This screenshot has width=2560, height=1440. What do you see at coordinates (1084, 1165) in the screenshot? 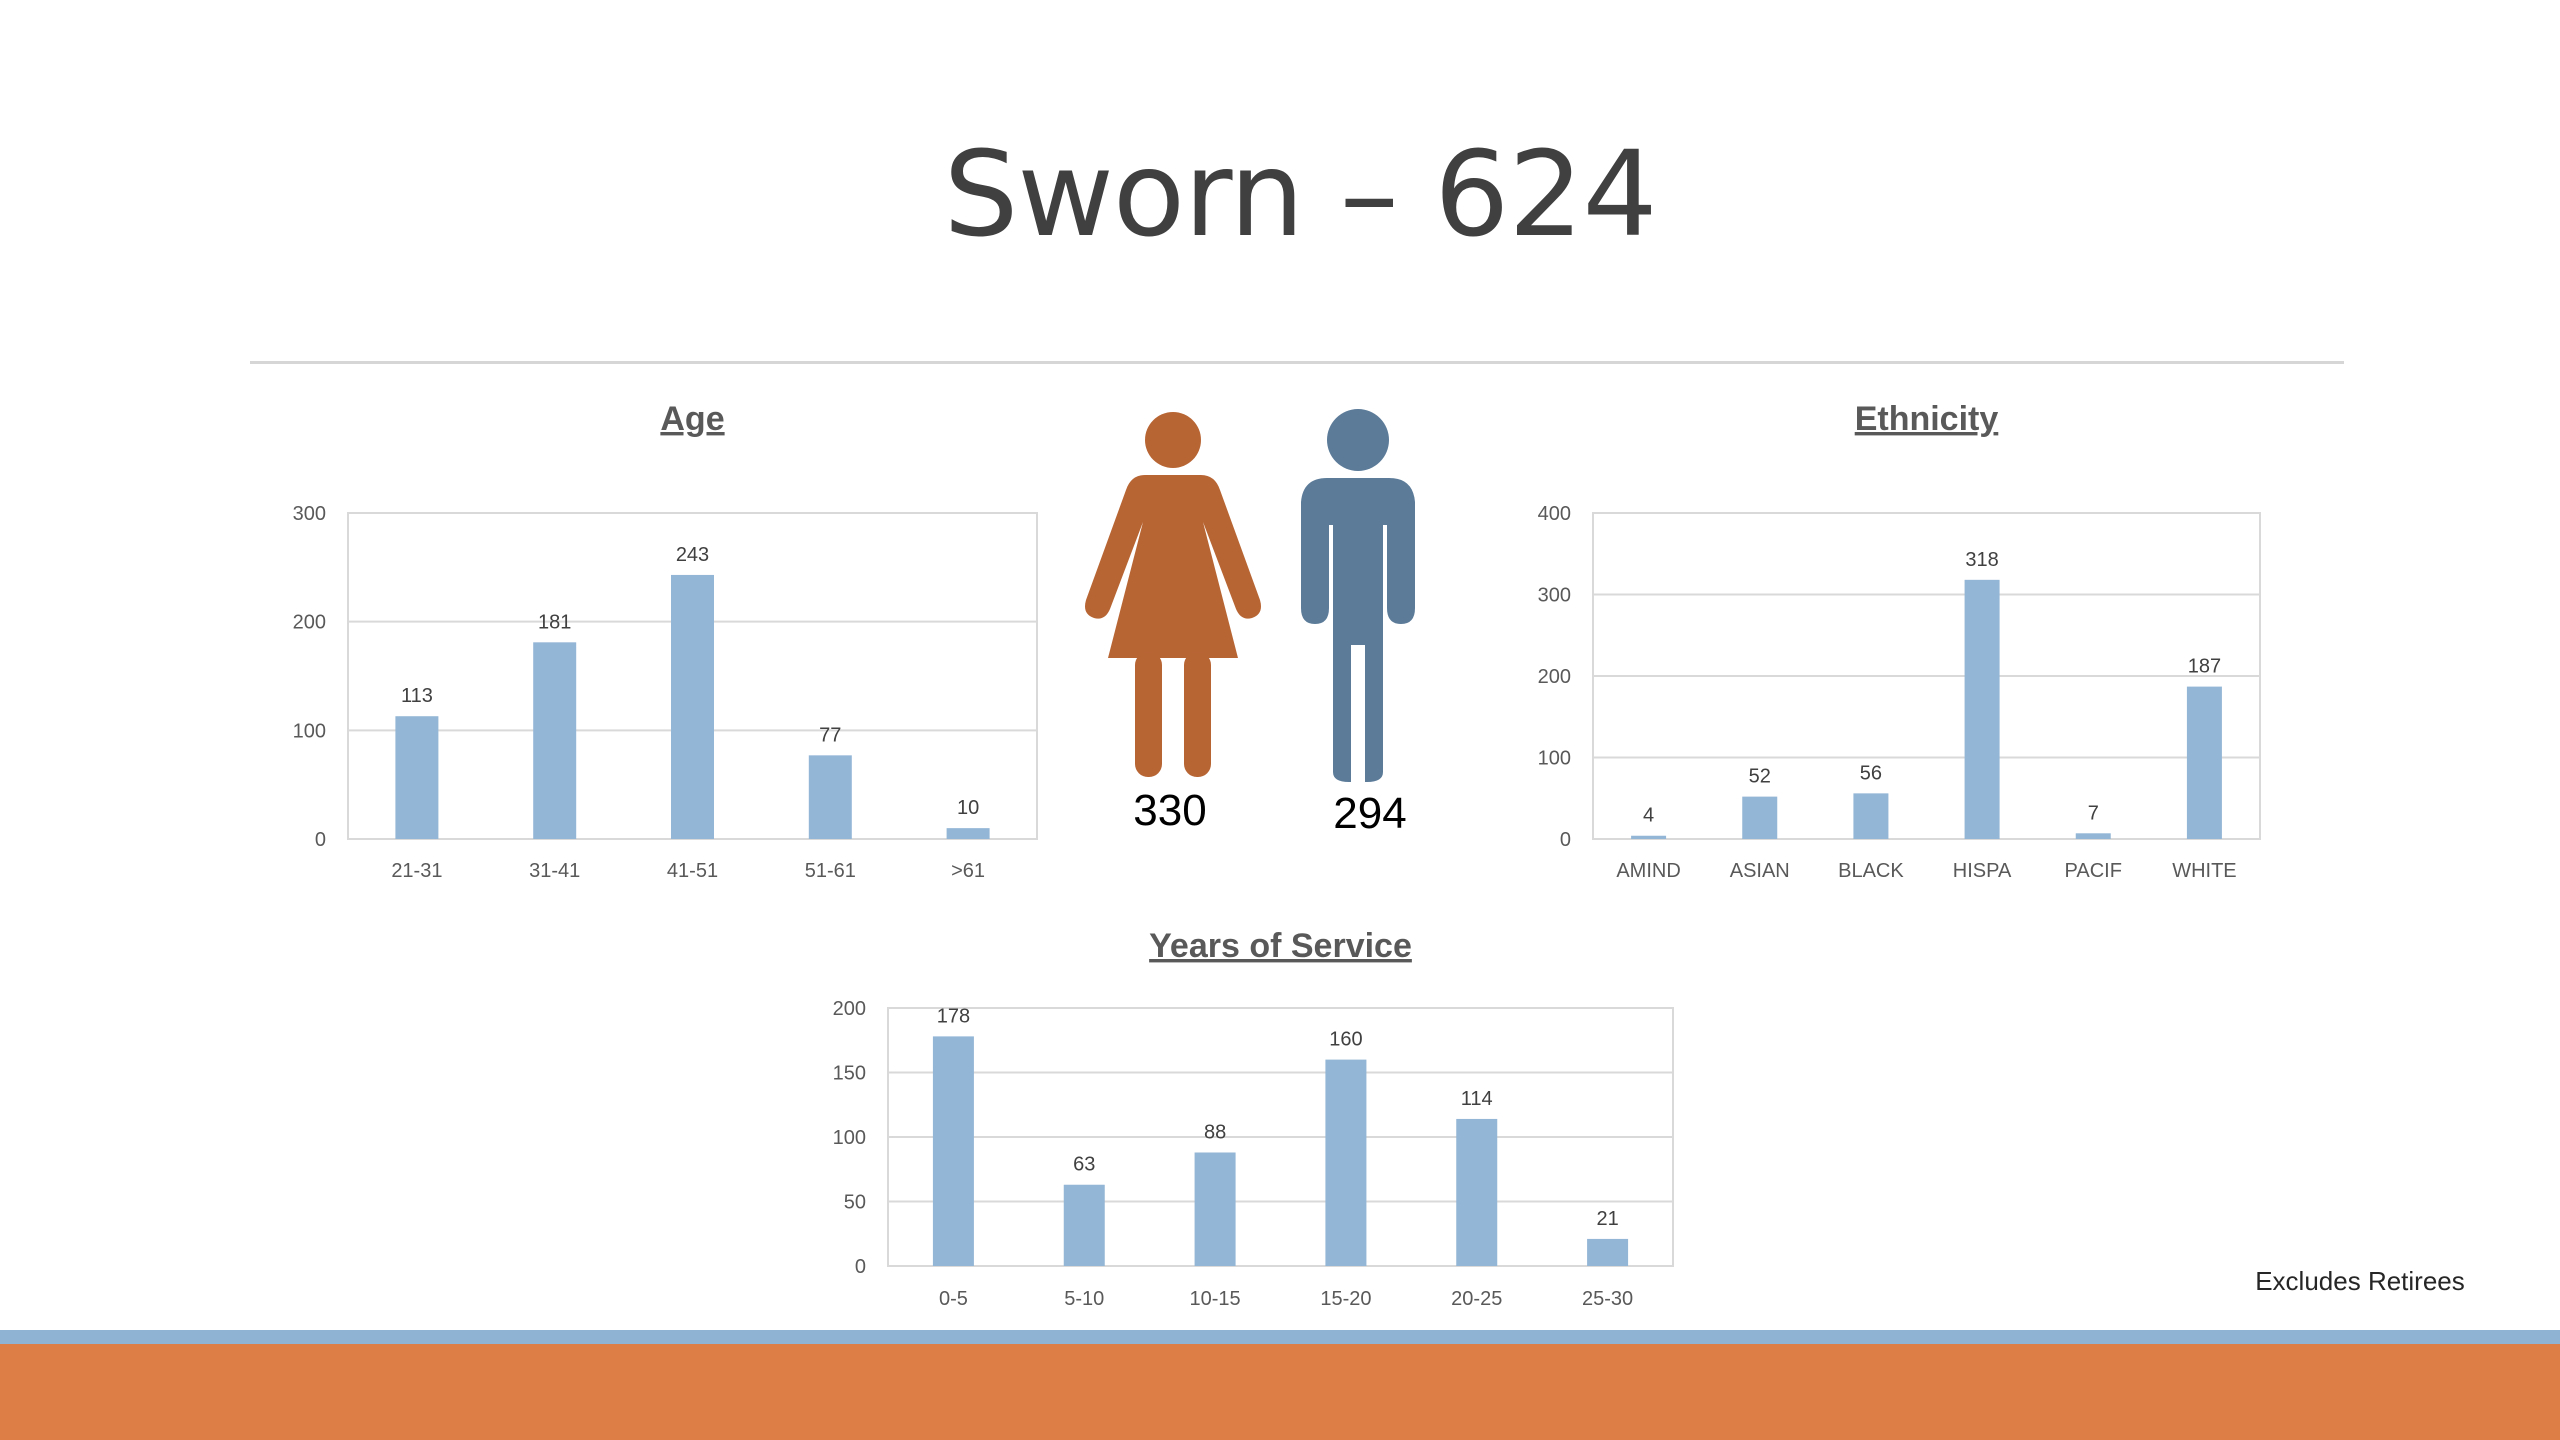
I see `service-data-label: 63` at bounding box center [1084, 1165].